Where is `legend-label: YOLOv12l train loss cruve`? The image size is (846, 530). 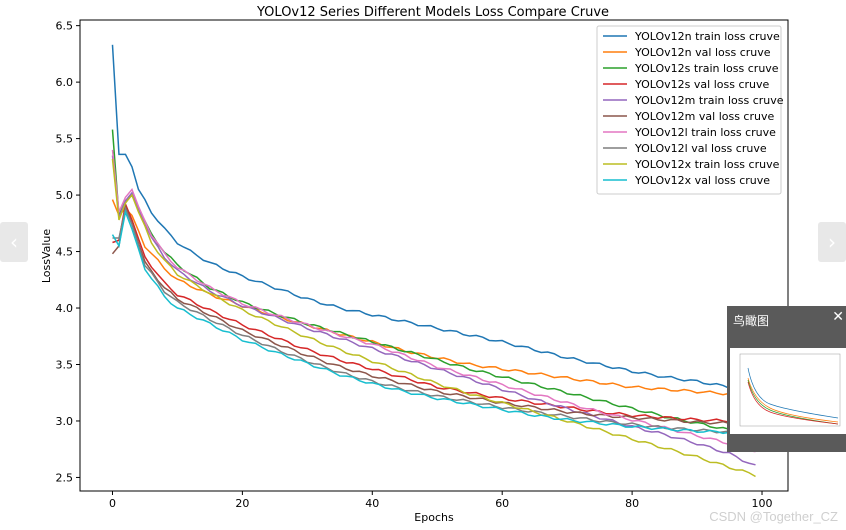 legend-label: YOLOv12l train loss cruve is located at coordinates (705, 132).